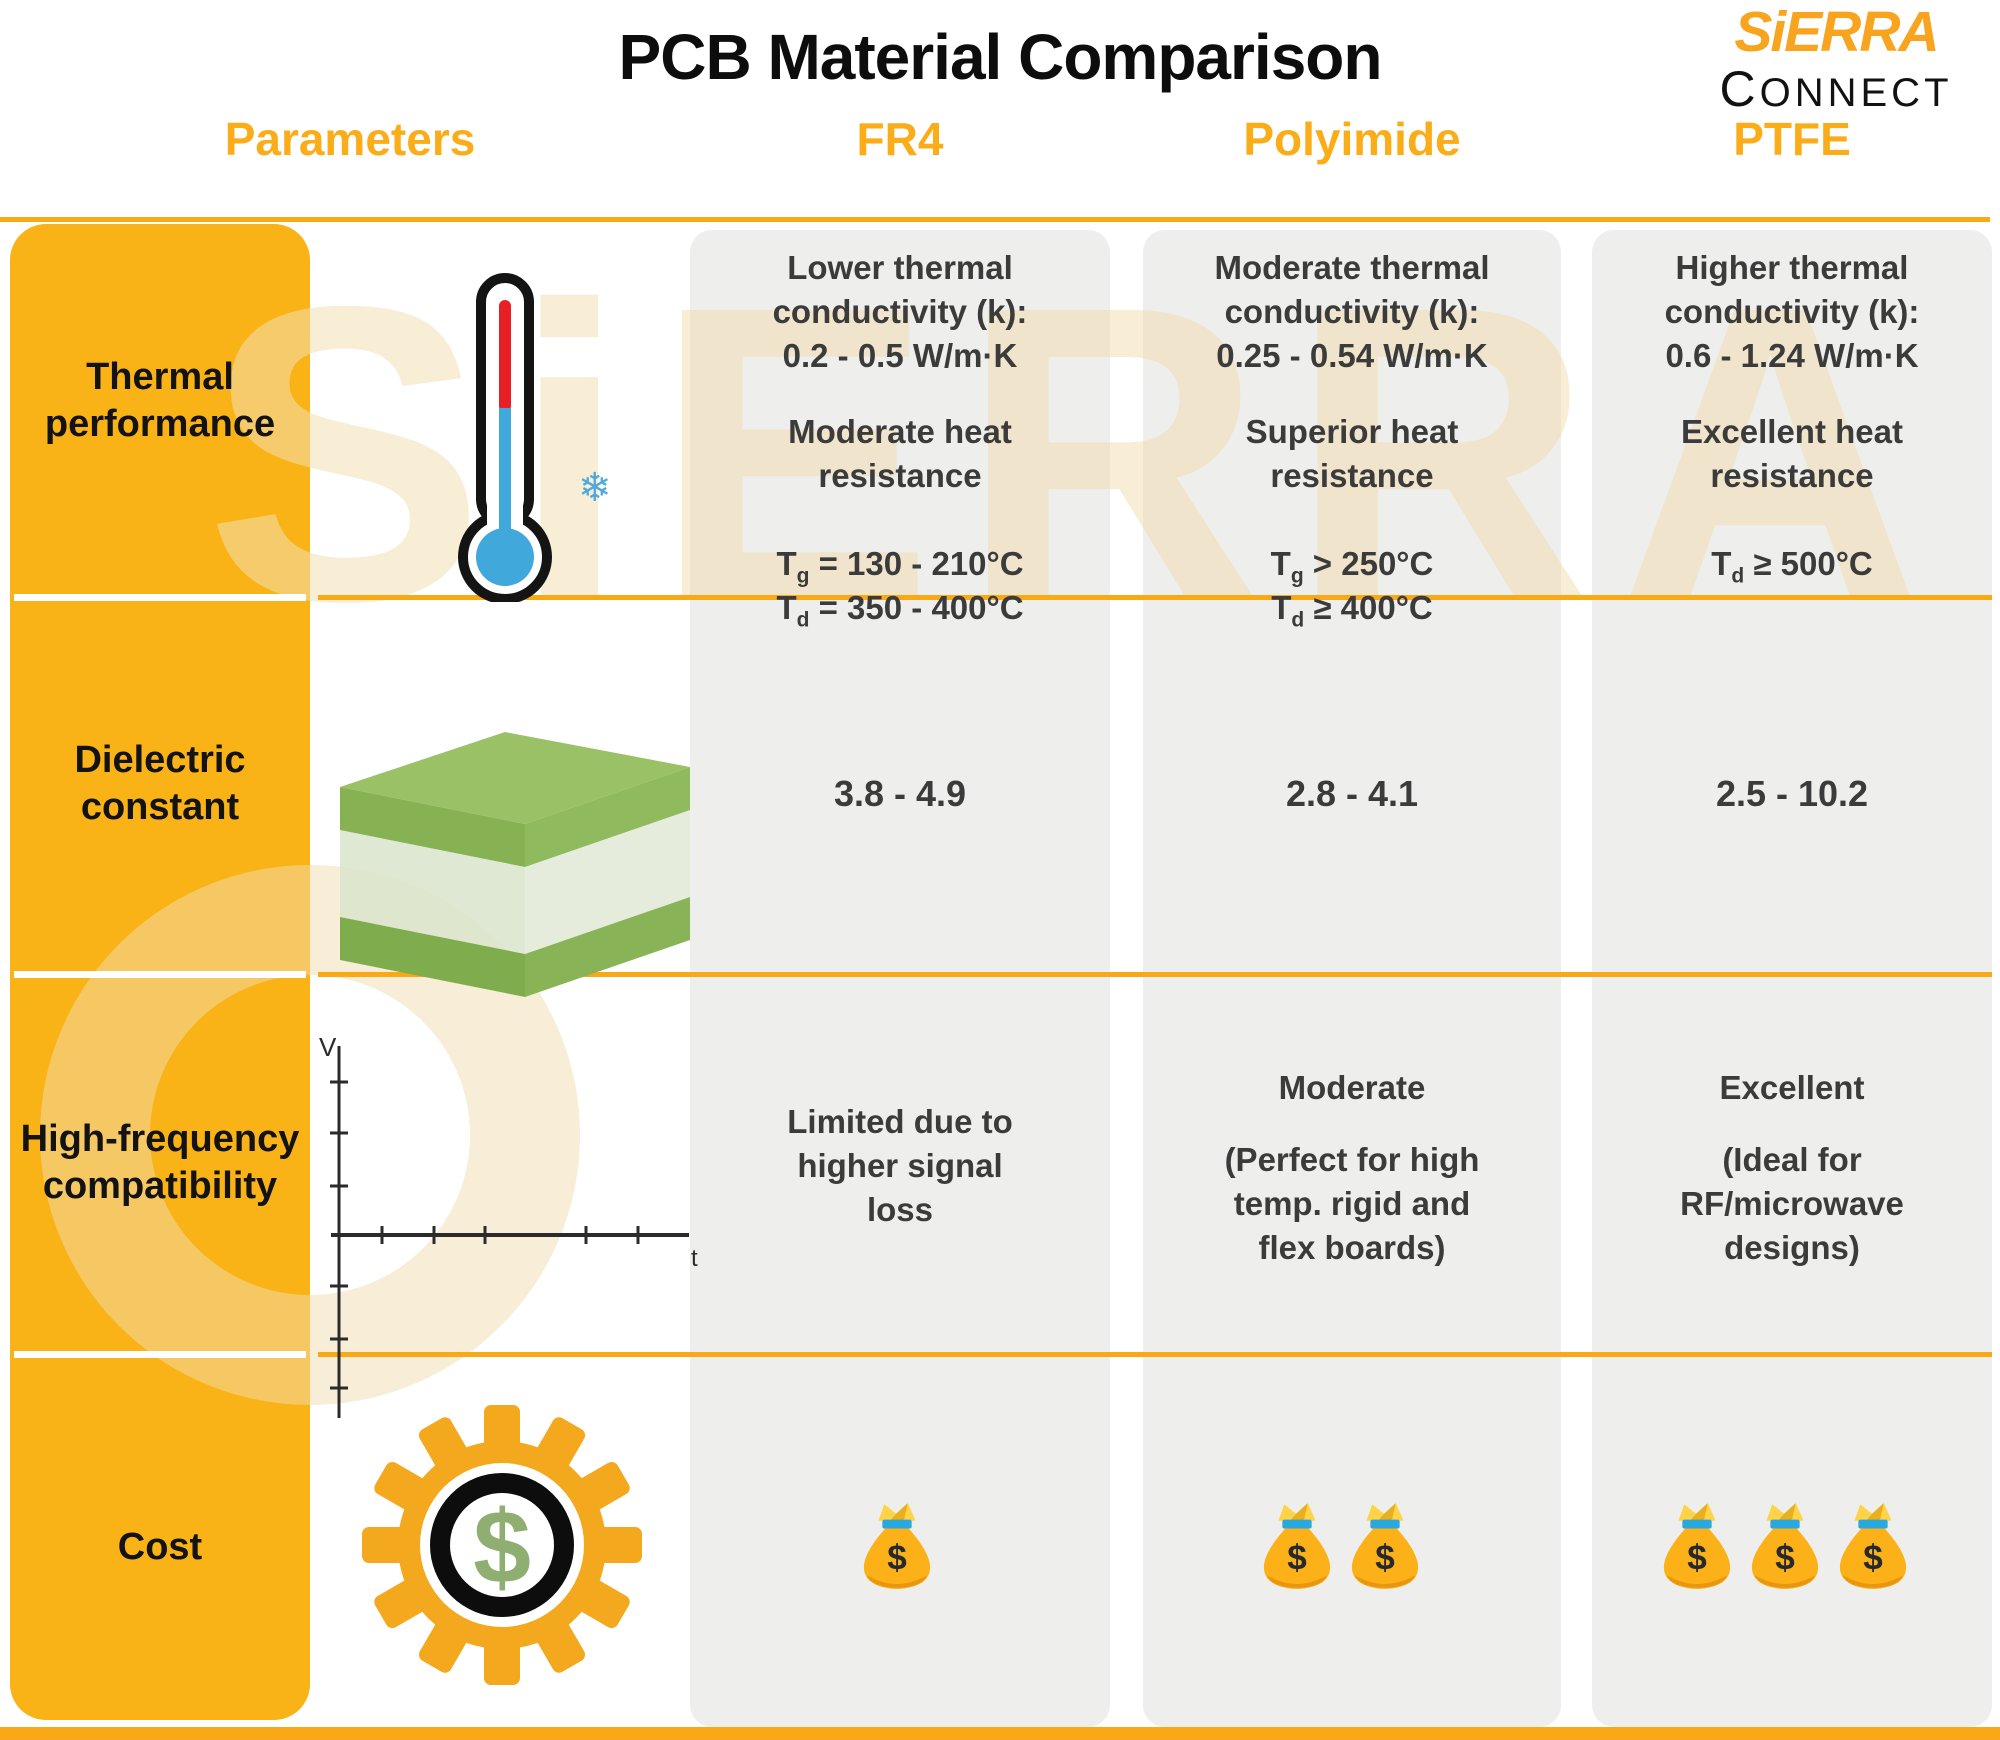 The image size is (2000, 1740). I want to click on thermal-polyimide-tg: Tg > 250°C, so click(1352, 566).